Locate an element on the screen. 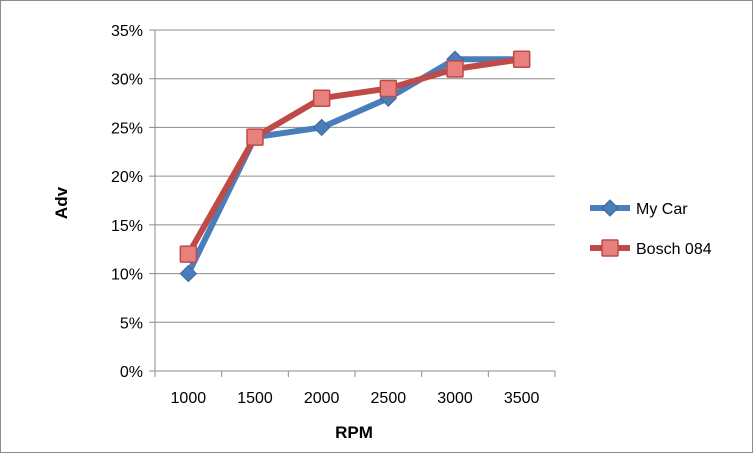 The height and width of the screenshot is (453, 753). x-tick-labels: 1000 1500 2000 2500 3000 3500 is located at coordinates (355, 398).